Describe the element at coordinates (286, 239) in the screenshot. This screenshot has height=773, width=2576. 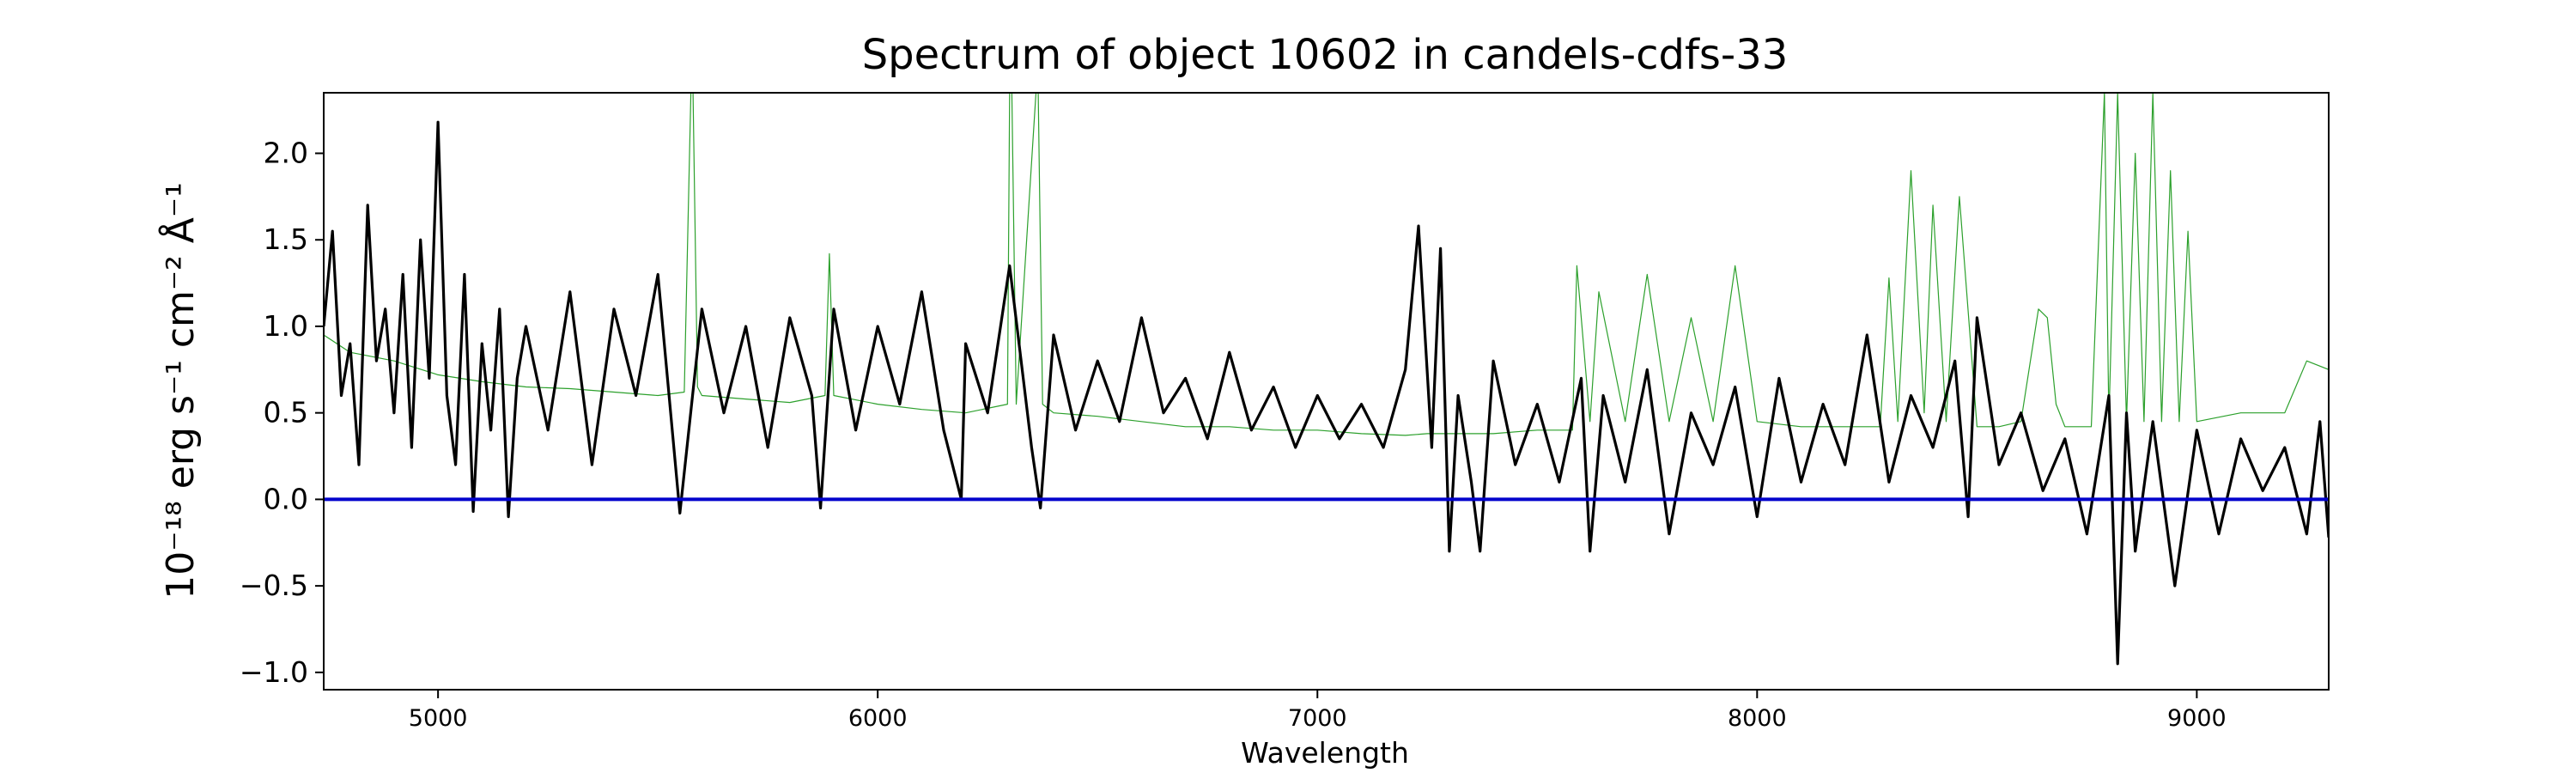
I see `y-tick-label: 1.5` at that location.